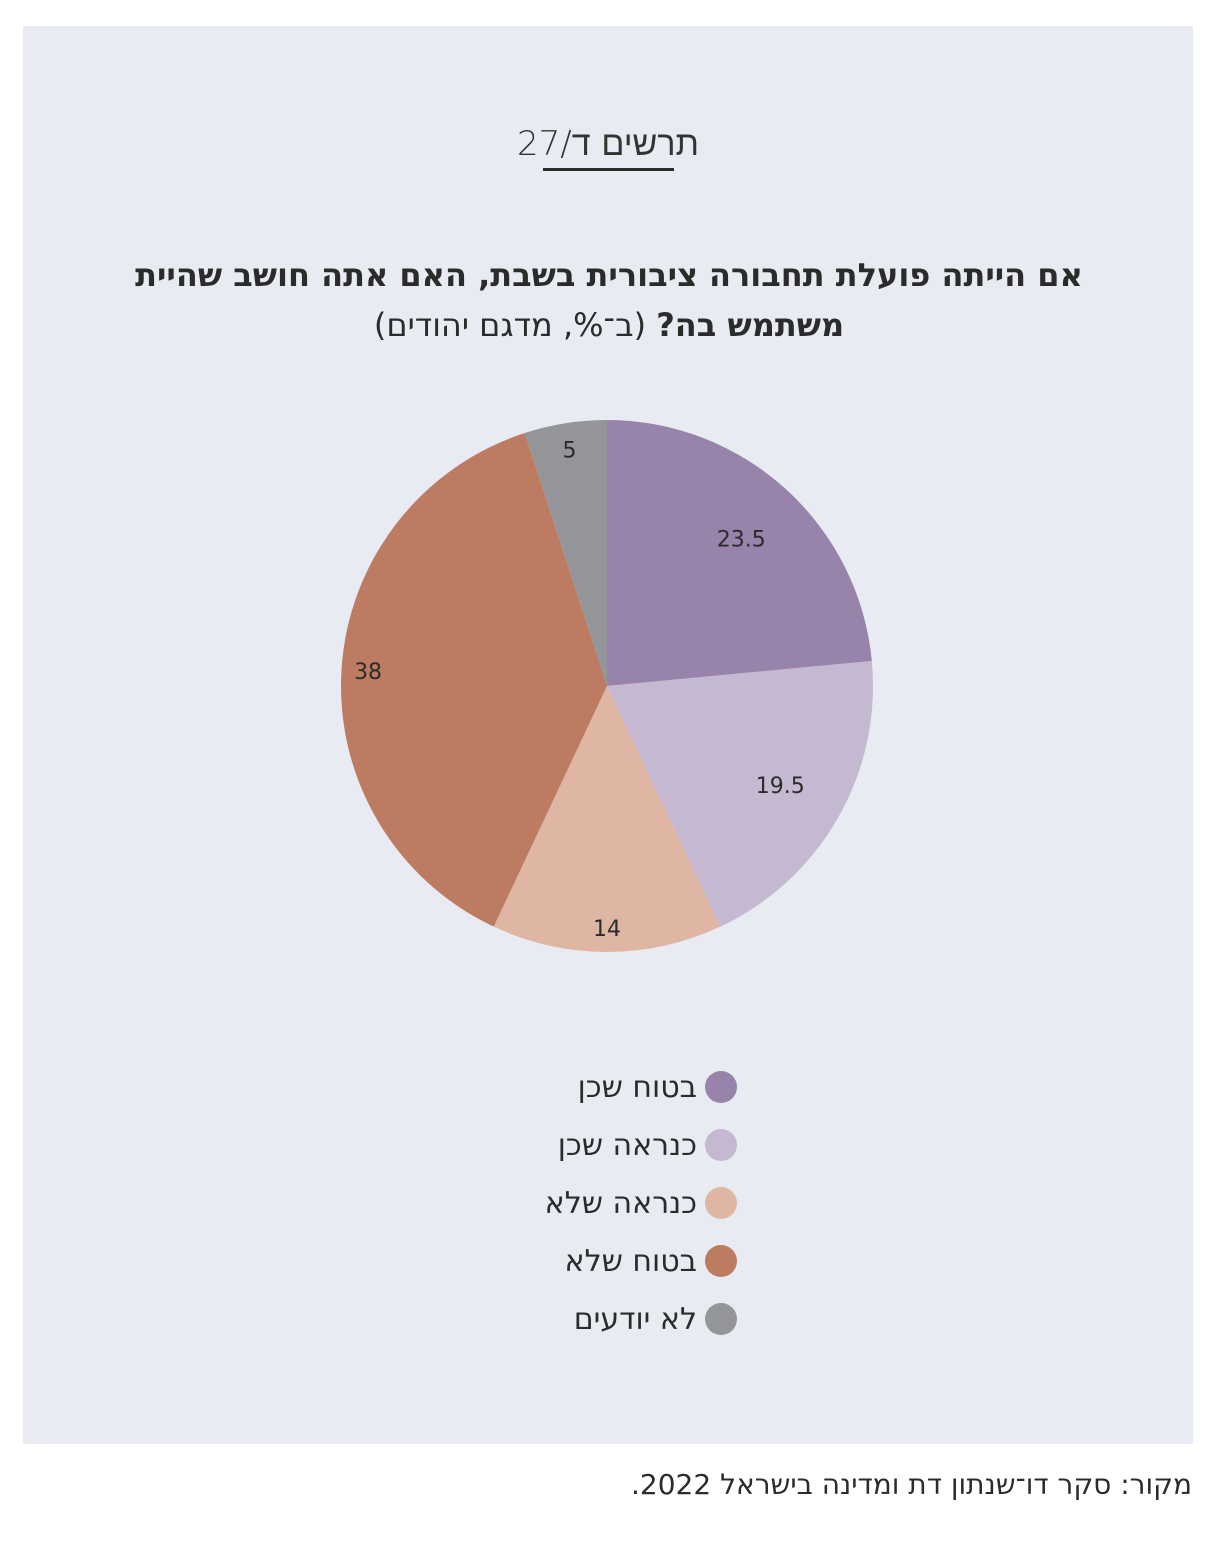 This screenshot has height=1552, width=1217. What do you see at coordinates (608, 169) in the screenshot?
I see `title-divider` at bounding box center [608, 169].